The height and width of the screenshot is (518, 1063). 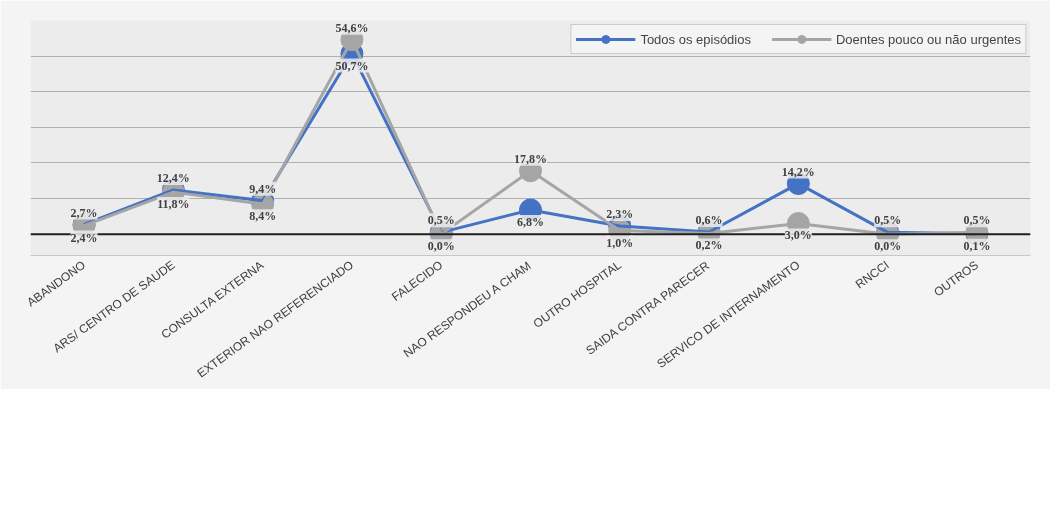 What do you see at coordinates (798, 235) in the screenshot?
I see `data-label: 3,0%` at bounding box center [798, 235].